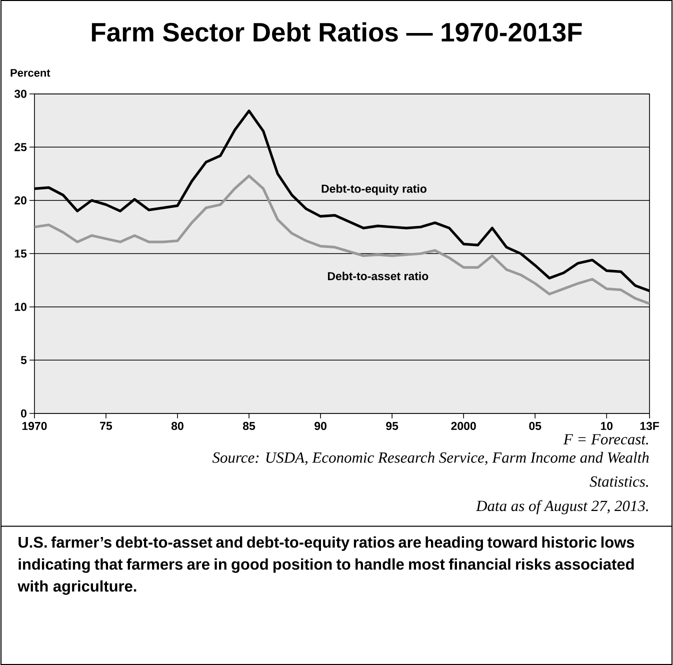 This screenshot has width=673, height=665. I want to click on text: U.S. farmer’s debt-to-asset and debt-to-equity ratios are heading toward historic lows indicating that farmers are in good position to handle most financial risks associated with agriculture., so click(326, 565).